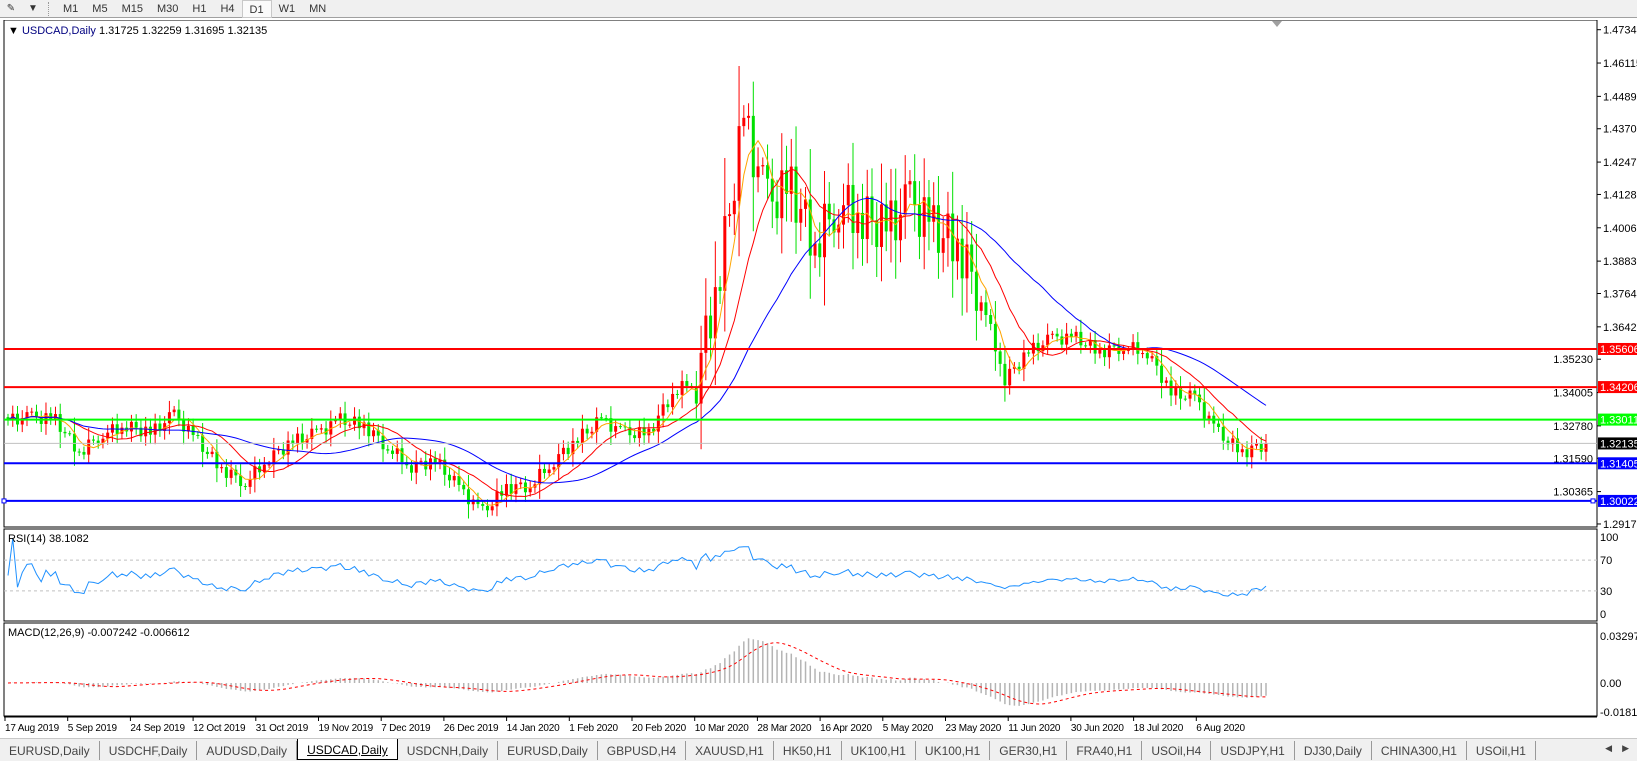 The width and height of the screenshot is (1637, 761). Describe the element at coordinates (227, 8) in the screenshot. I see `timeframe-h4: H4` at that location.